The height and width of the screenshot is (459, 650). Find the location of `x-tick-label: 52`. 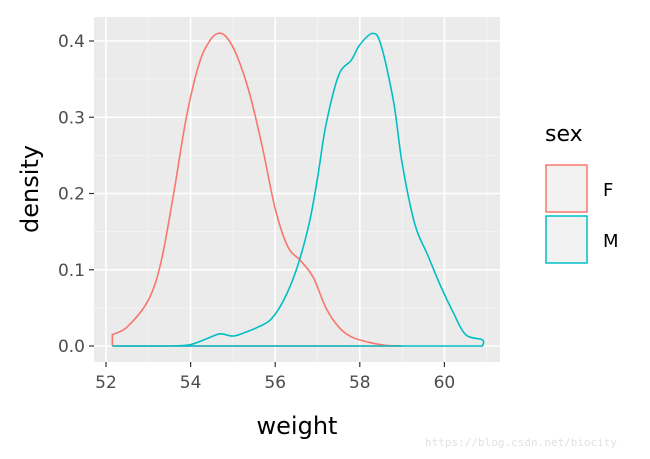

x-tick-label: 52 is located at coordinates (106, 383).